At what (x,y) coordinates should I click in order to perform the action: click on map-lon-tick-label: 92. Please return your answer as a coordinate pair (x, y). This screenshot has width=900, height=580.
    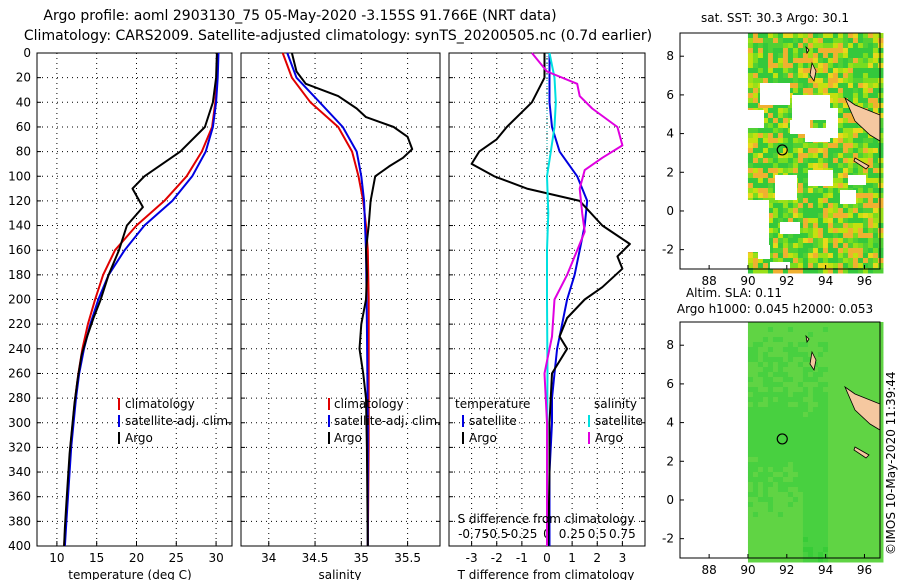
    Looking at the image, I should click on (786, 570).